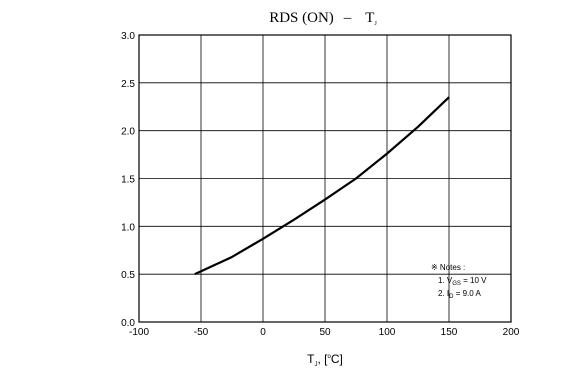 The image size is (571, 376). Describe the element at coordinates (139, 332) in the screenshot. I see `x-tick-label: -100` at that location.